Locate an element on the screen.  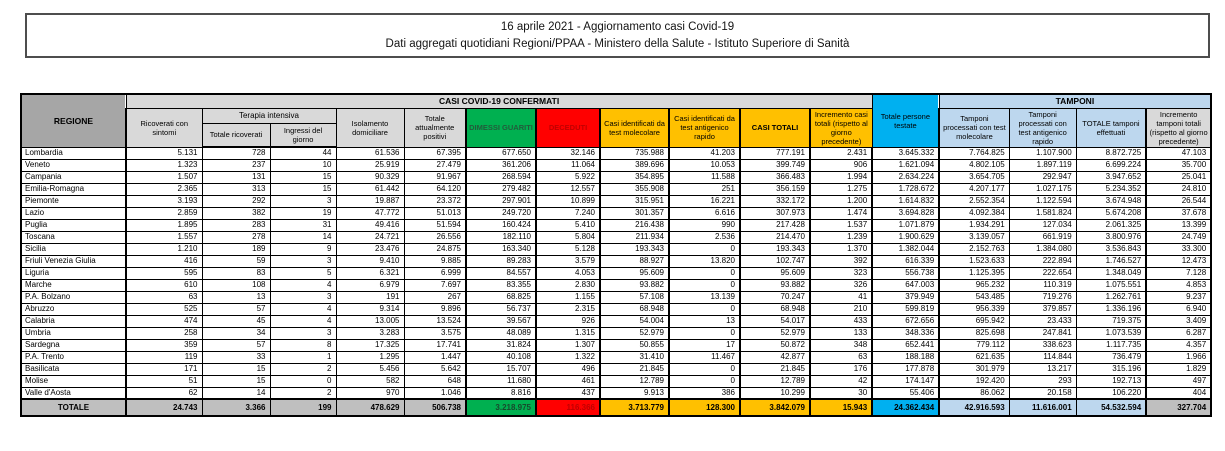
region-name: Liguria is located at coordinates (73, 273).